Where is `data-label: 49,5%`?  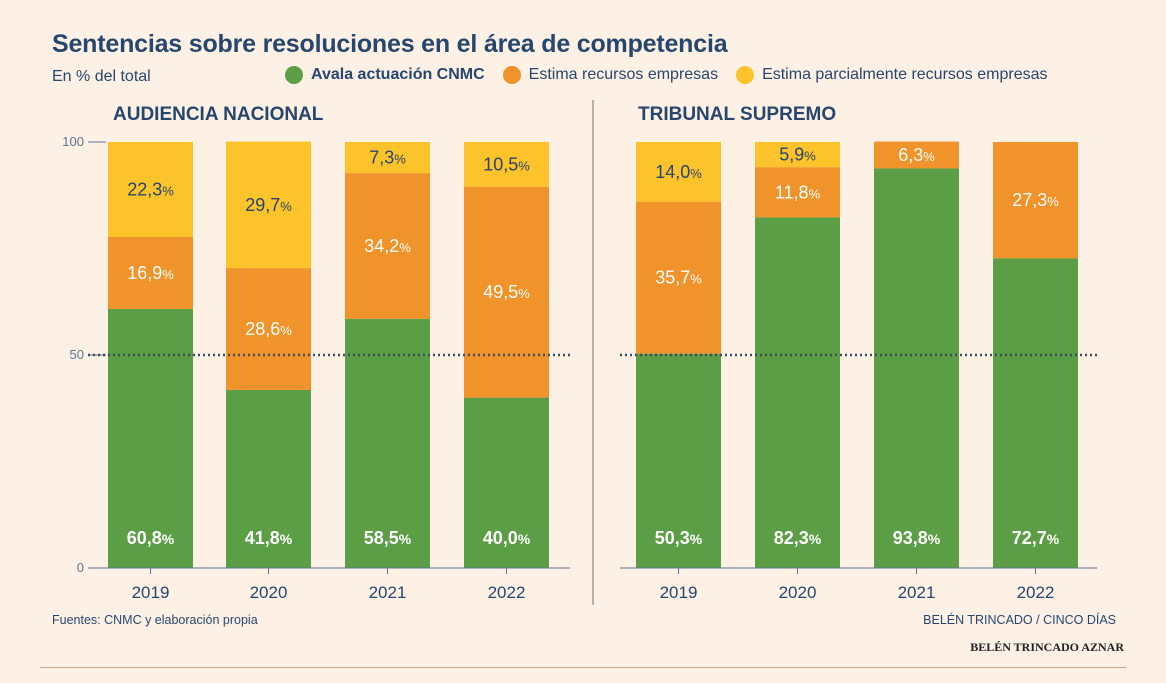
data-label: 49,5% is located at coordinates (506, 292).